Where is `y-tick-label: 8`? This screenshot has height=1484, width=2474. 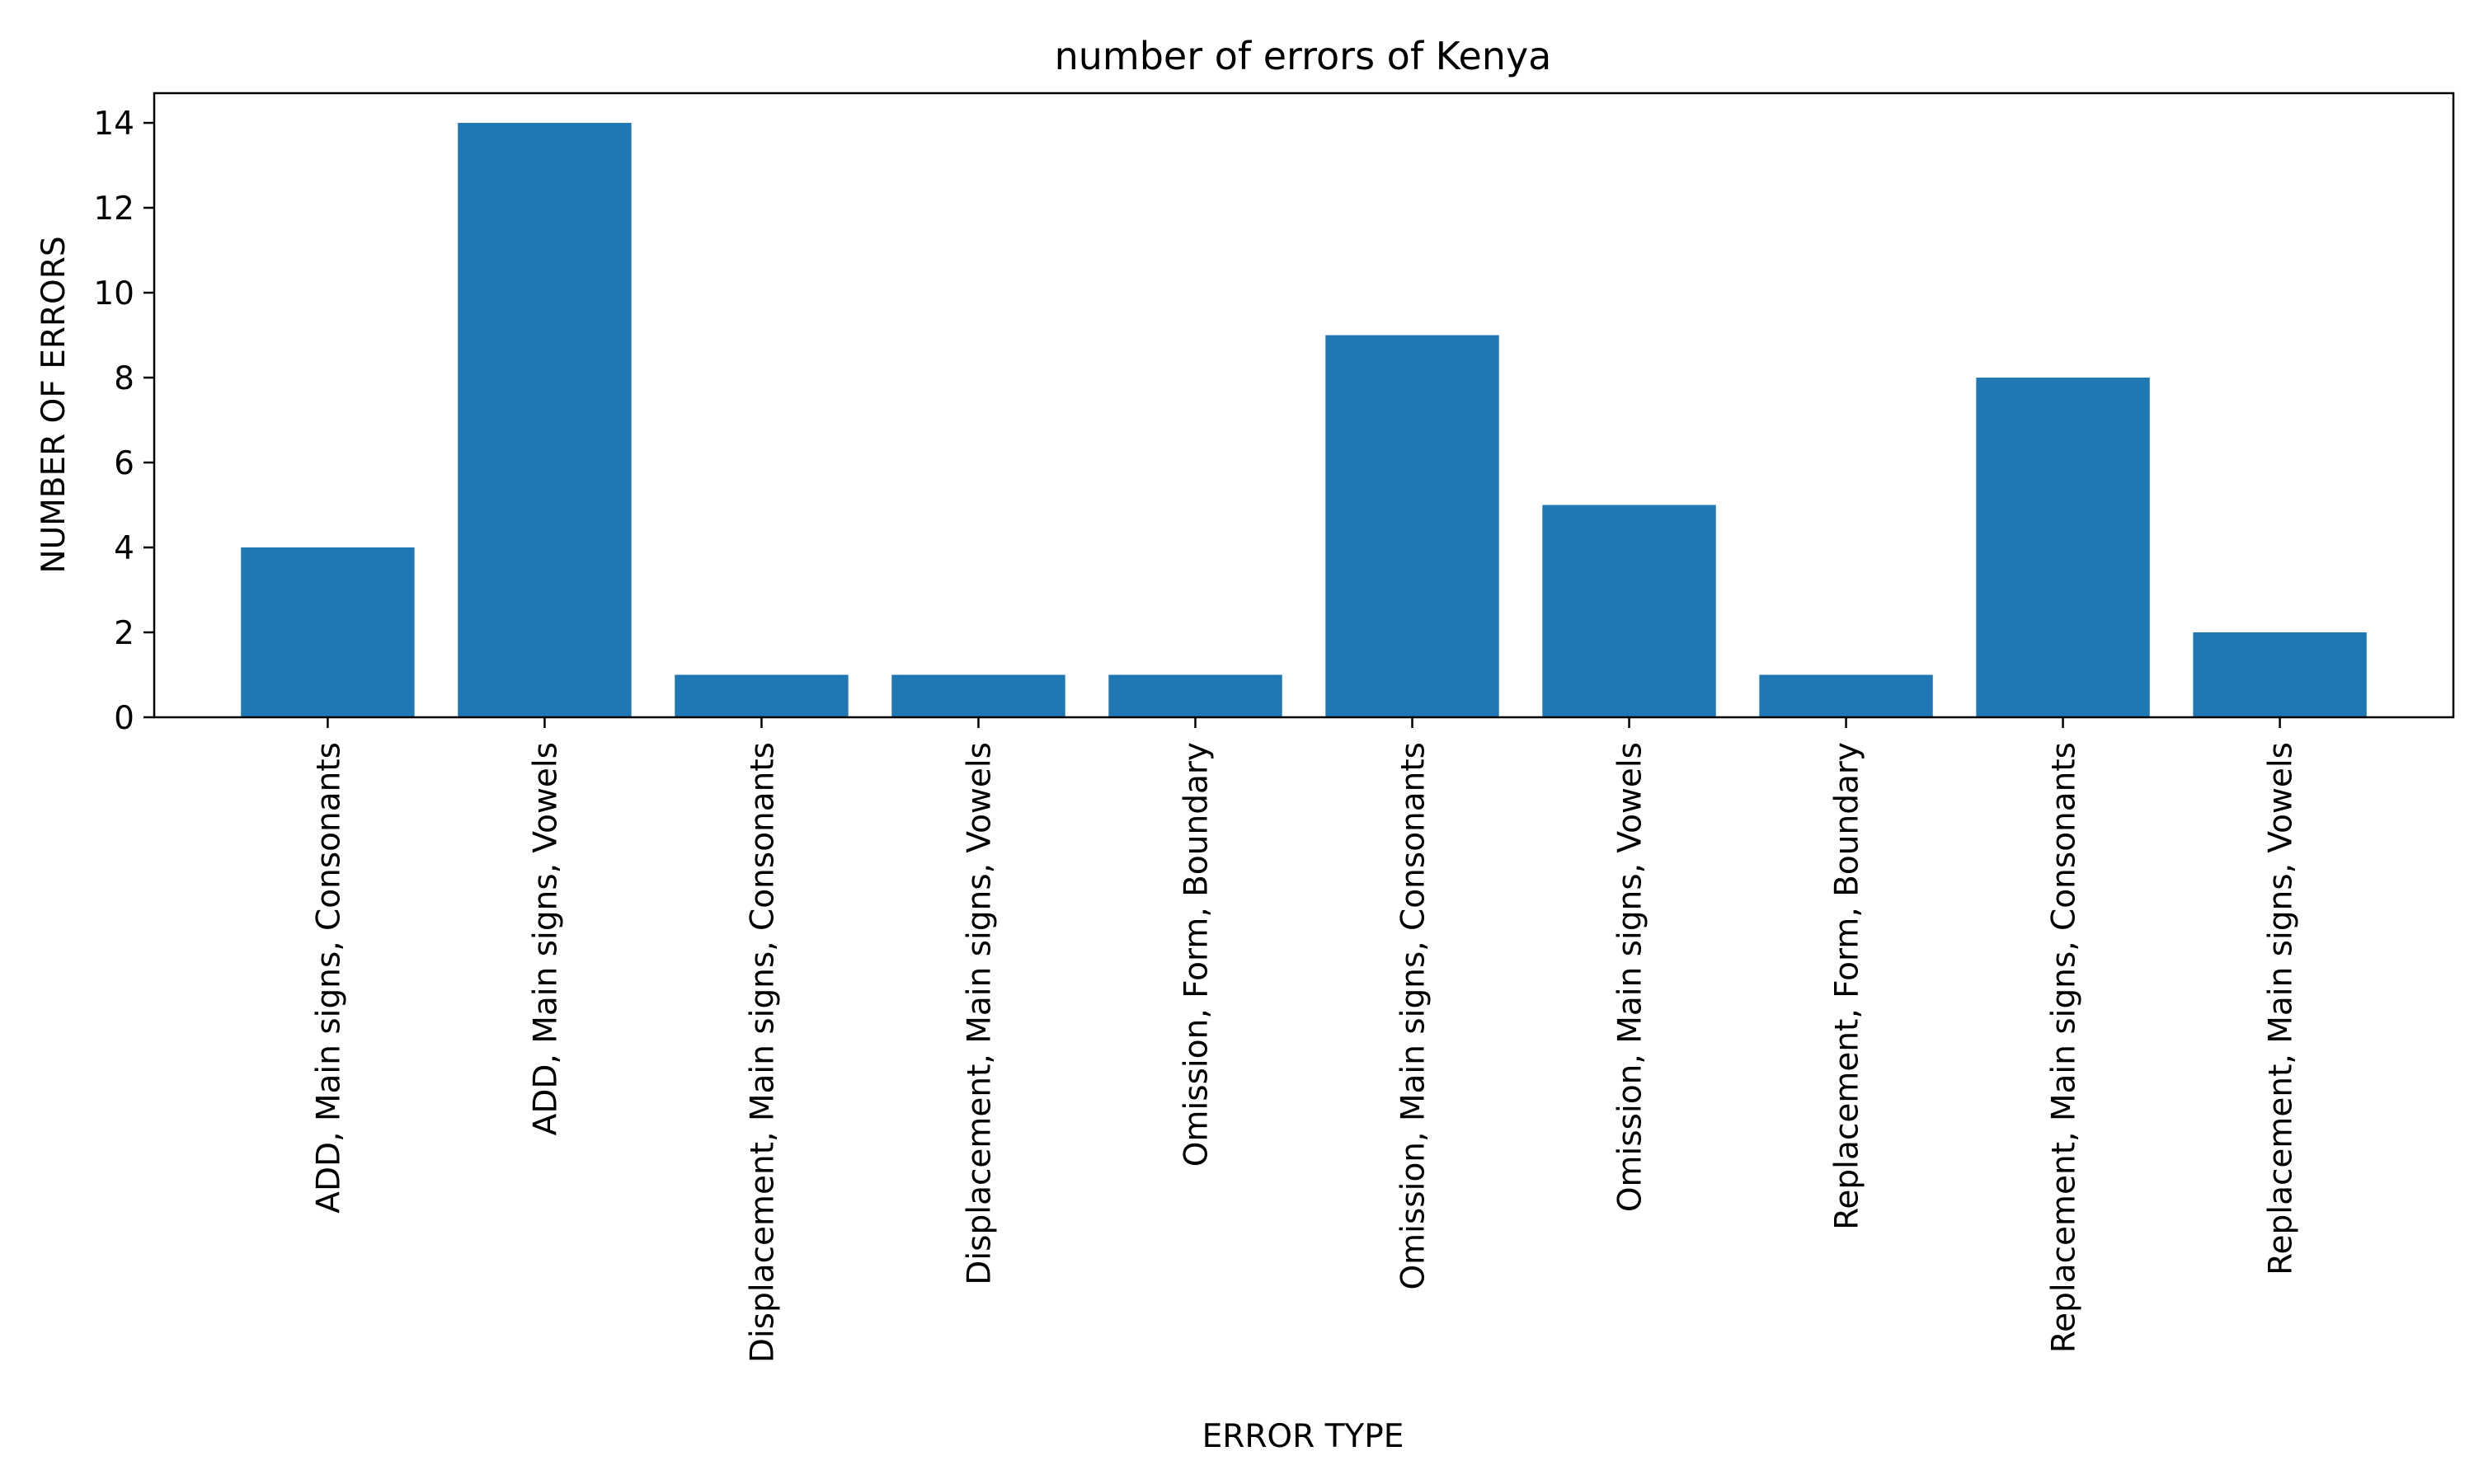
y-tick-label: 8 is located at coordinates (124, 378).